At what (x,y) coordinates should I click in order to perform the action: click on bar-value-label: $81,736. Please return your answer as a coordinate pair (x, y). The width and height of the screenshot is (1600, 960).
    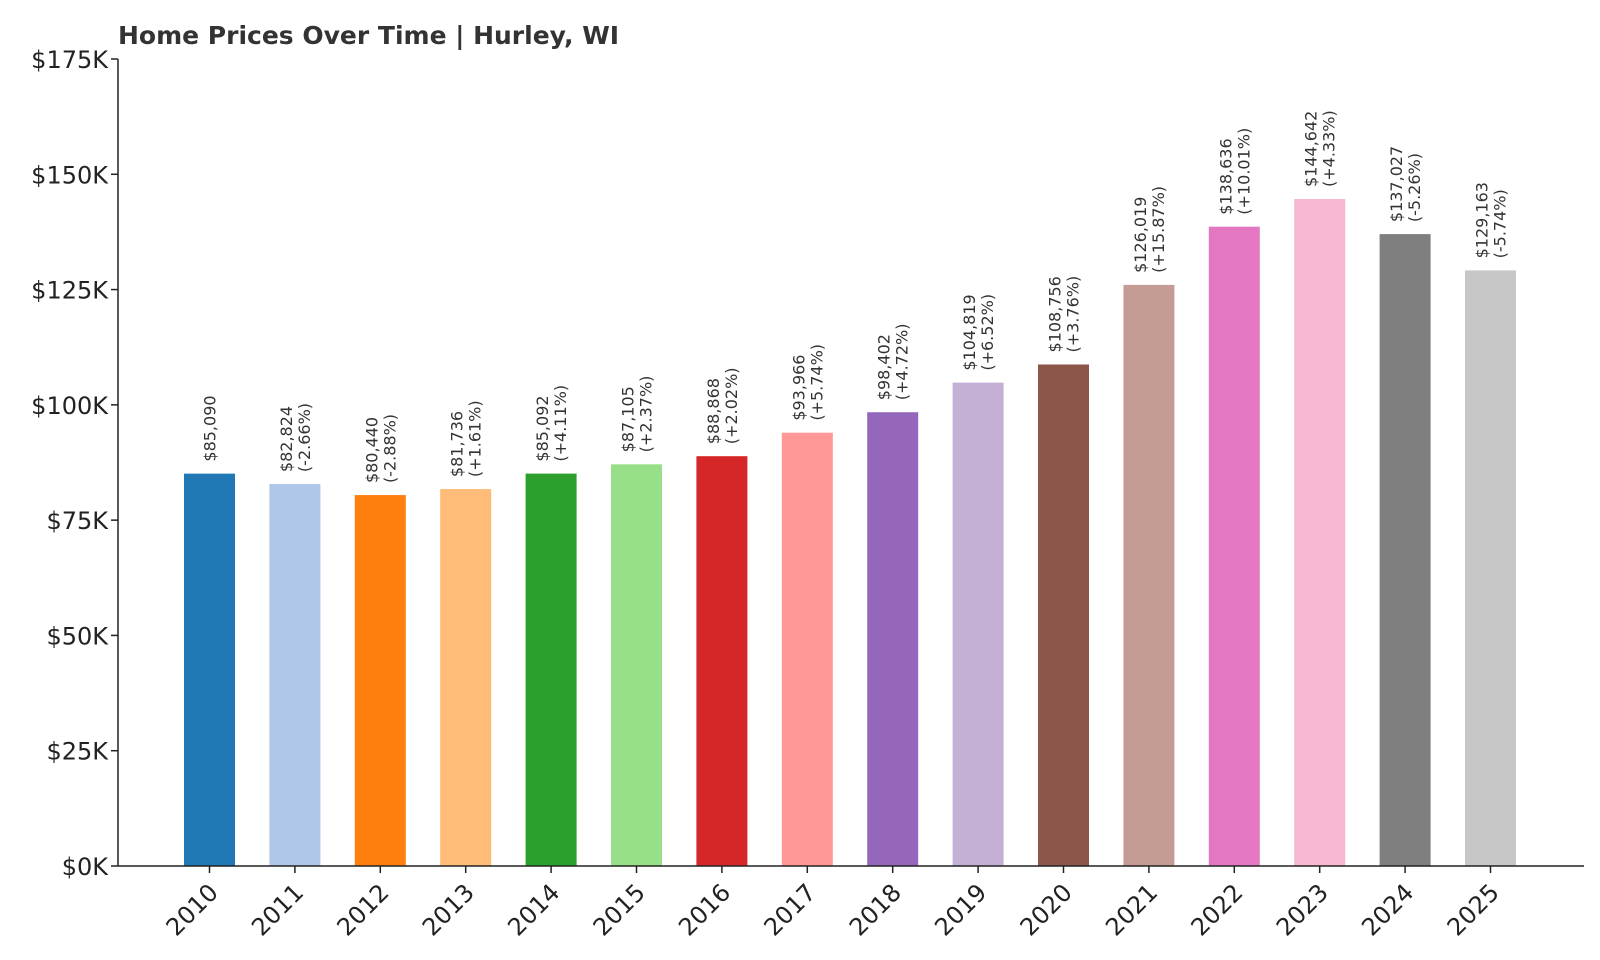
    Looking at the image, I should click on (457, 444).